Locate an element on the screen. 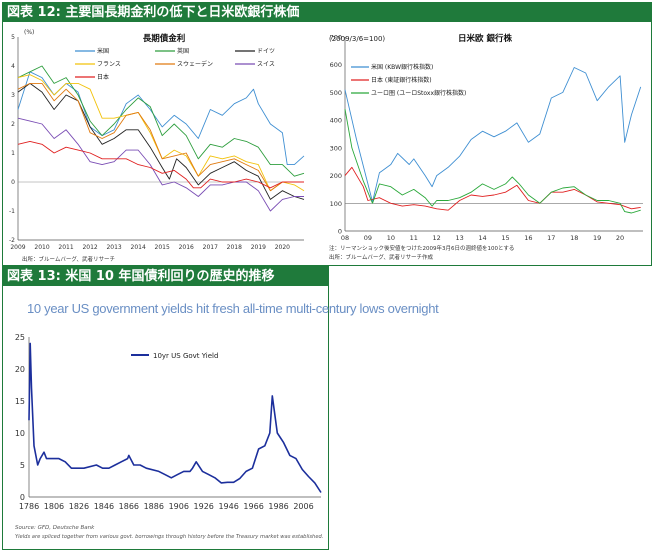 The height and width of the screenshot is (552, 654). y-tick-label: 100 is located at coordinates (336, 204).